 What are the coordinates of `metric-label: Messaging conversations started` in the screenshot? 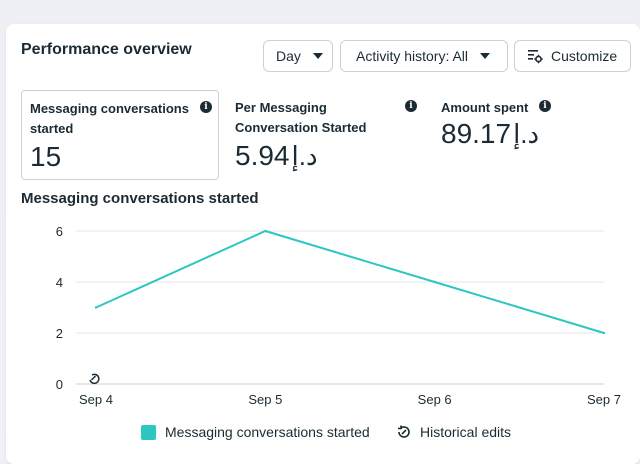 It's located at (109, 118).